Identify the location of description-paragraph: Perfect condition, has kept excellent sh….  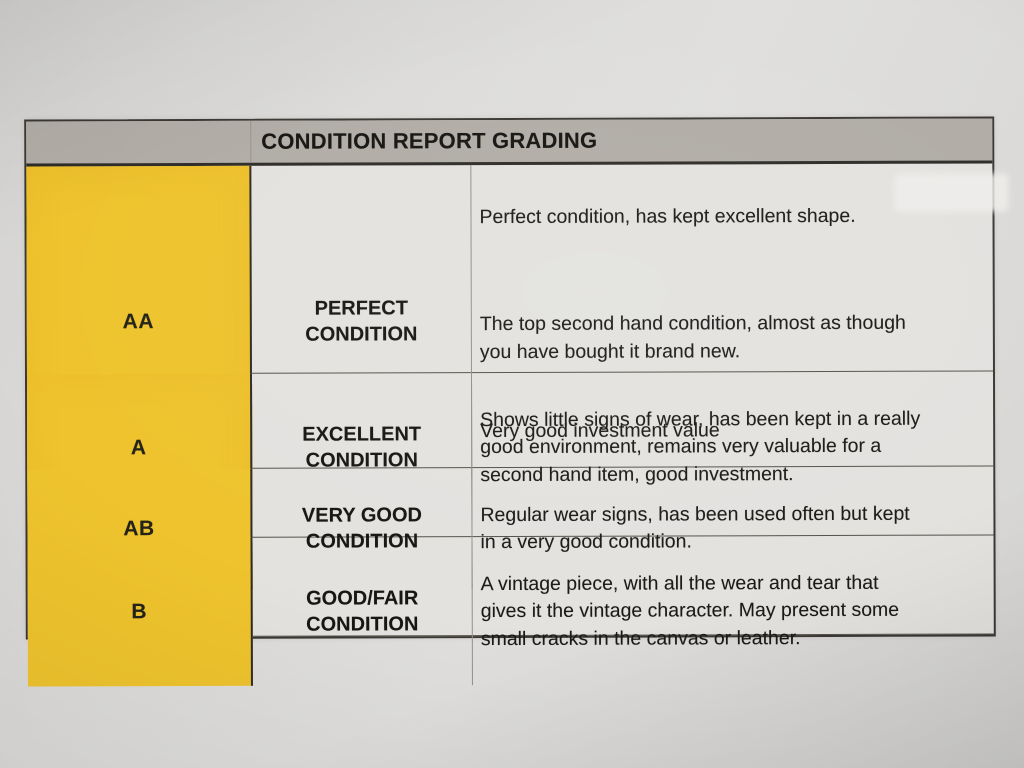
(667, 216).